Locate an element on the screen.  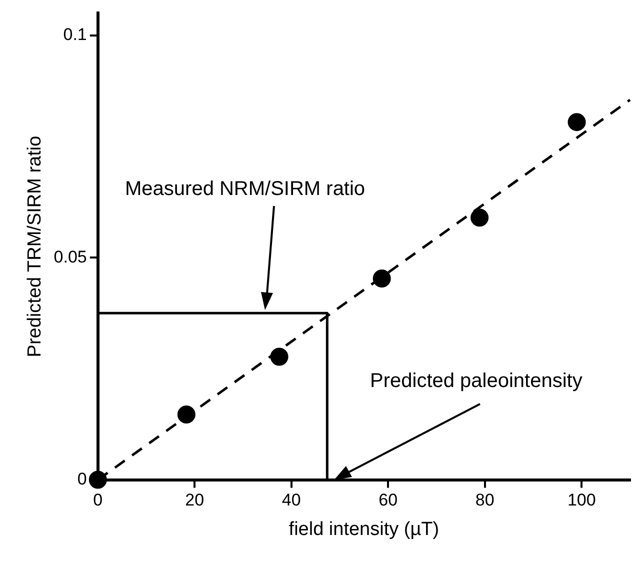
x-tick-label: 20 is located at coordinates (194, 500).